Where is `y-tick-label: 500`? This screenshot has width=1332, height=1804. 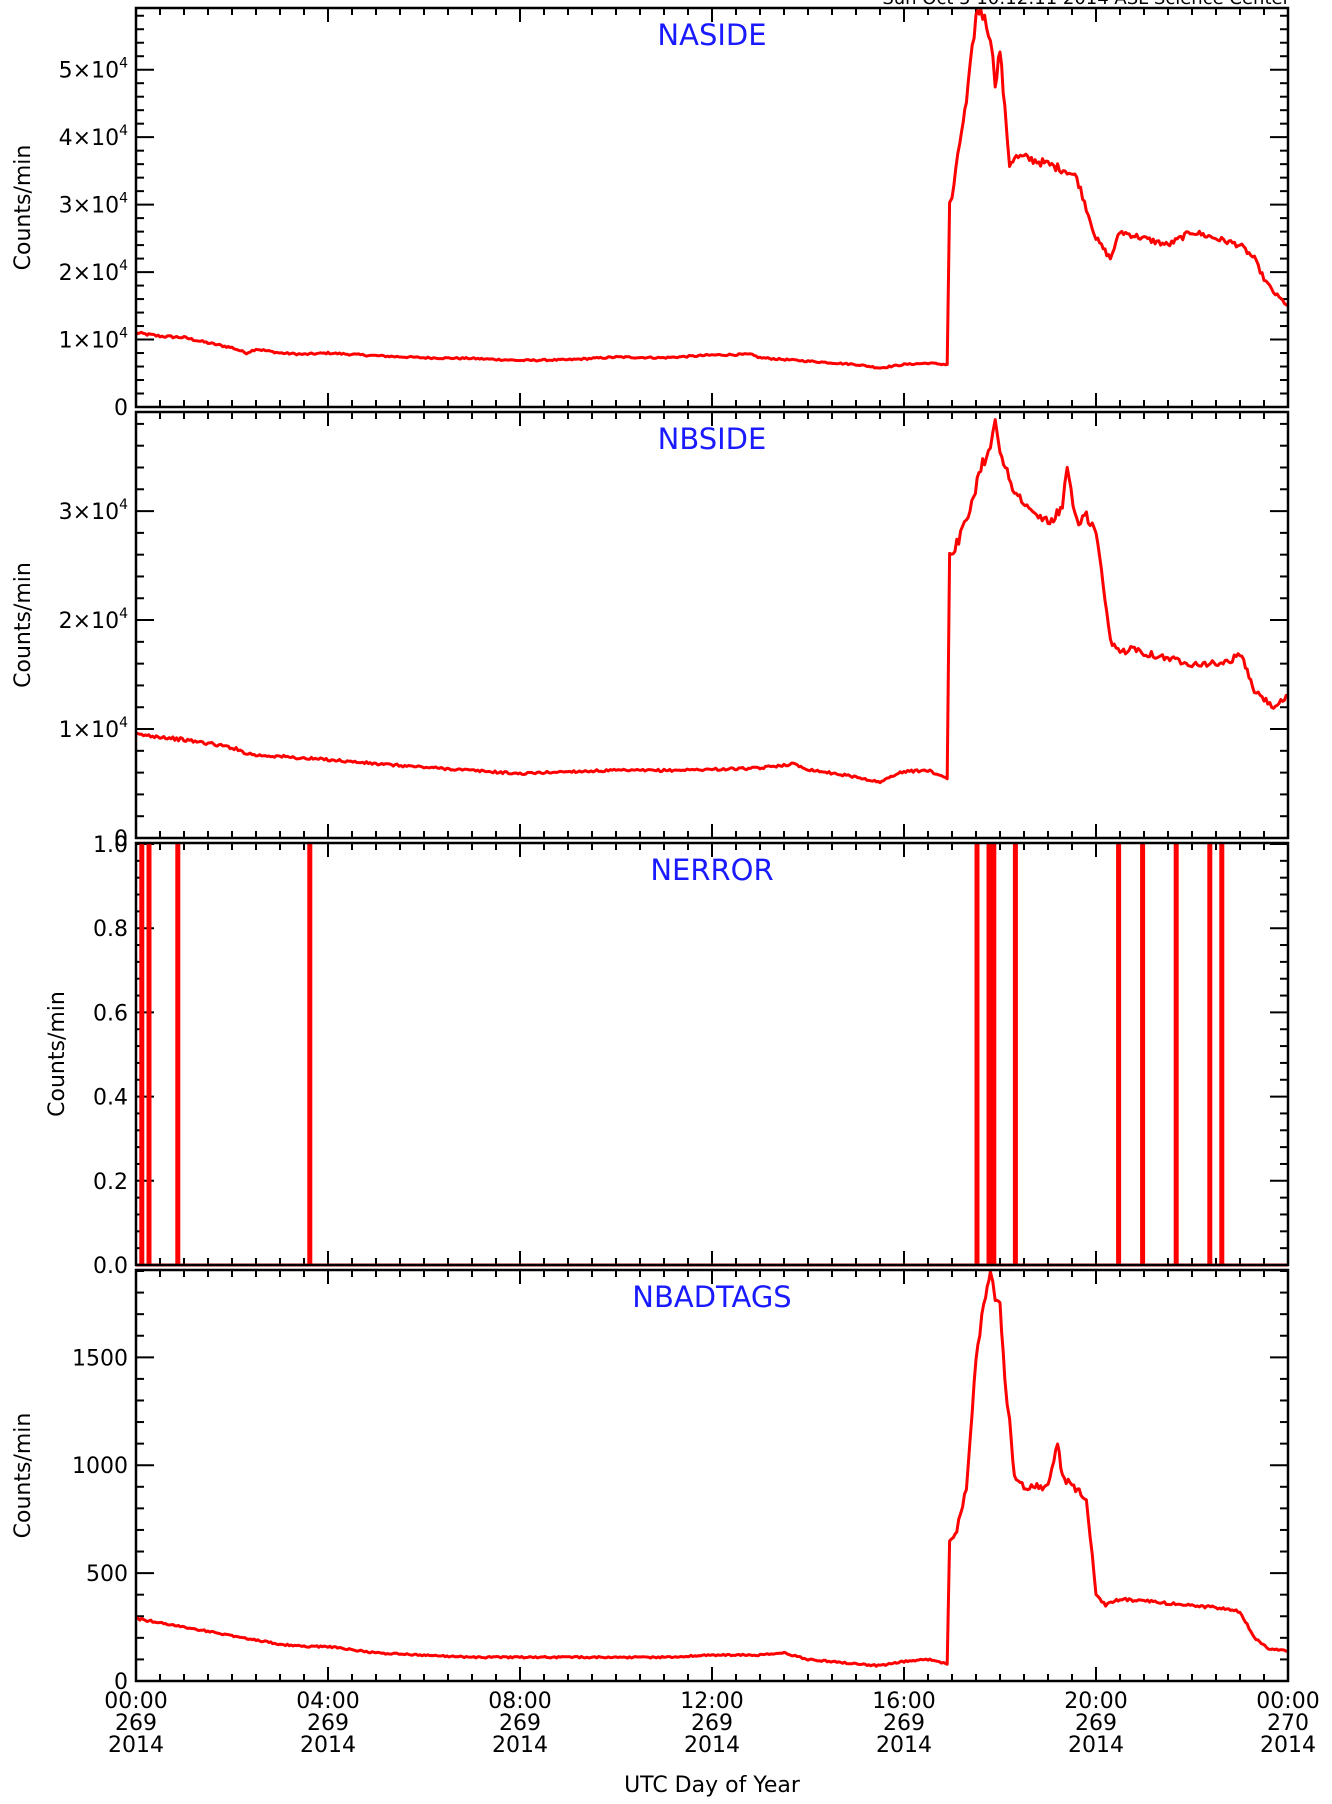
y-tick-label: 500 is located at coordinates (107, 1574).